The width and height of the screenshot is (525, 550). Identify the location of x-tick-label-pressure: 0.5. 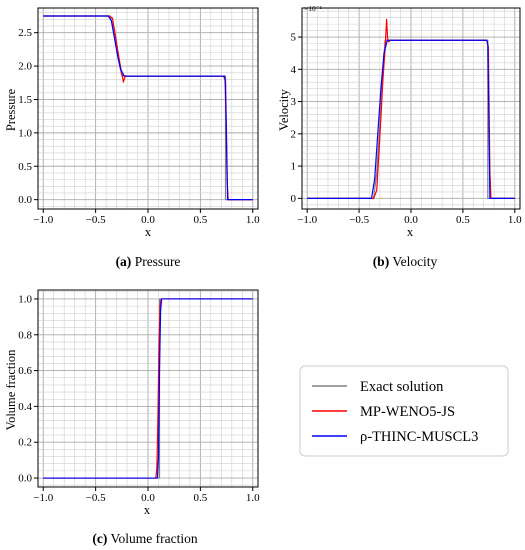
(201, 220).